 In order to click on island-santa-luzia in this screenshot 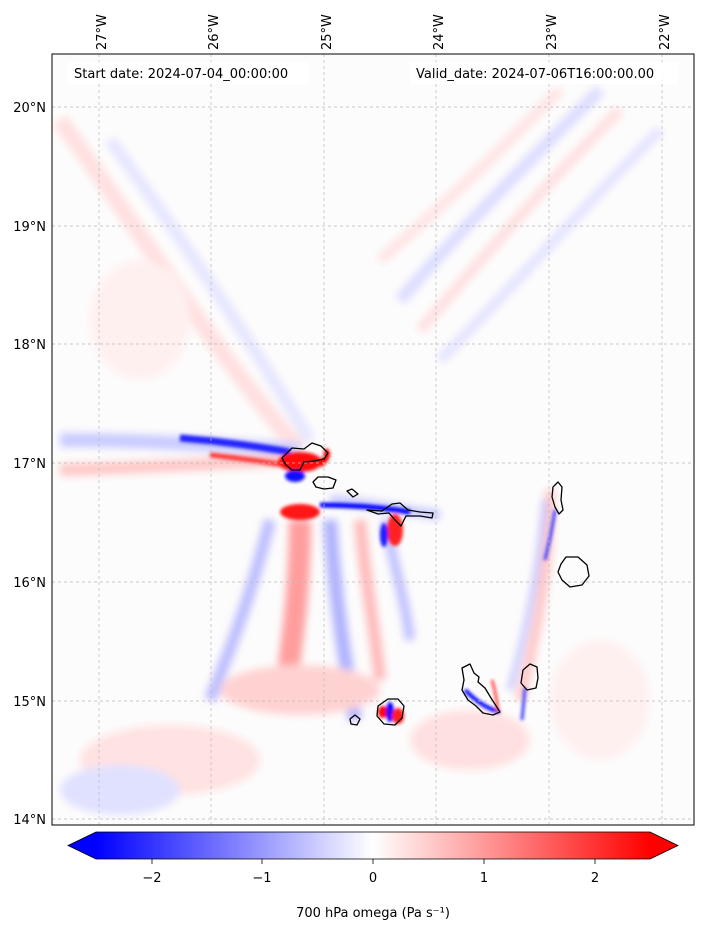, I will do `click(352, 493)`.